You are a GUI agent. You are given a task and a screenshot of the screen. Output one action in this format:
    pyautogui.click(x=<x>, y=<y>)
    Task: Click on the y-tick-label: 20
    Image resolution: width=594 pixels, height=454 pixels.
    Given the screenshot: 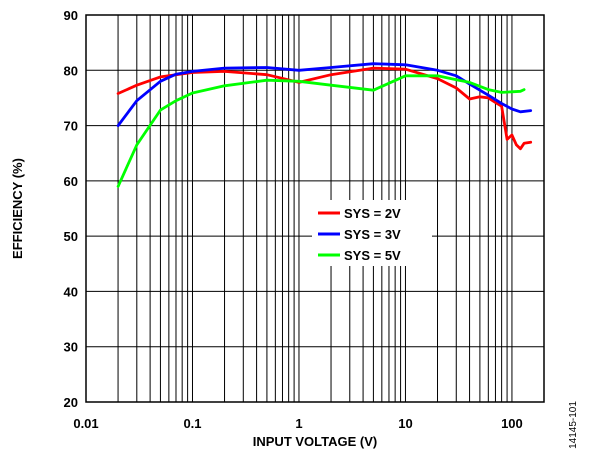 What is the action you would take?
    pyautogui.click(x=71, y=402)
    